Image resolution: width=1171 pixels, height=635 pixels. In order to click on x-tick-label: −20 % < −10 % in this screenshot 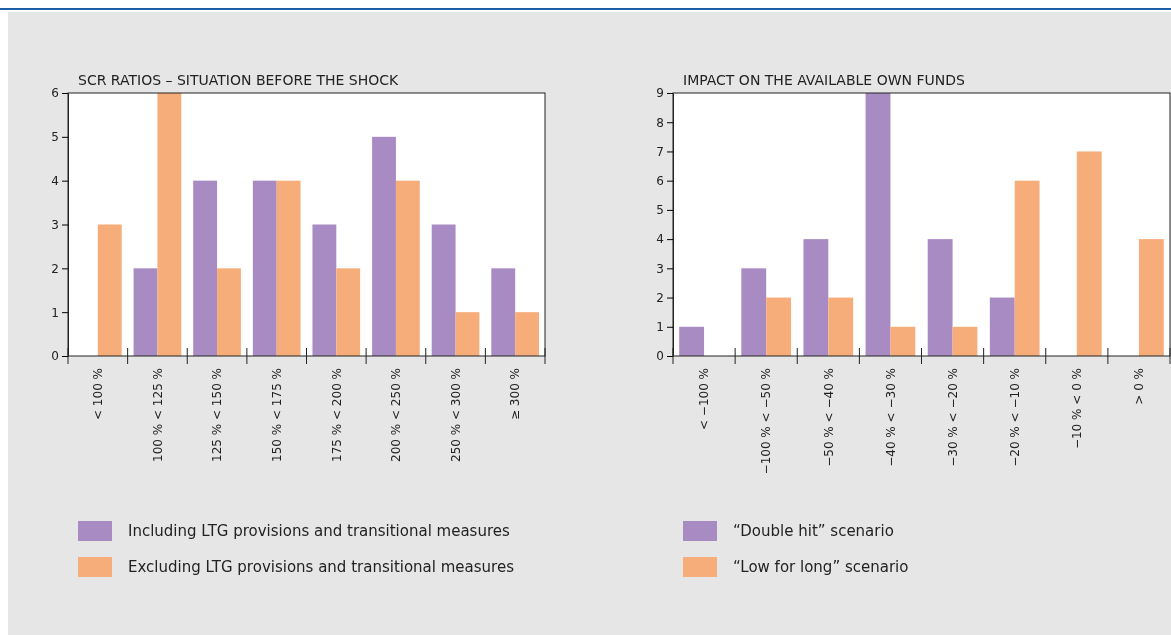, I will do `click(1014, 417)`.